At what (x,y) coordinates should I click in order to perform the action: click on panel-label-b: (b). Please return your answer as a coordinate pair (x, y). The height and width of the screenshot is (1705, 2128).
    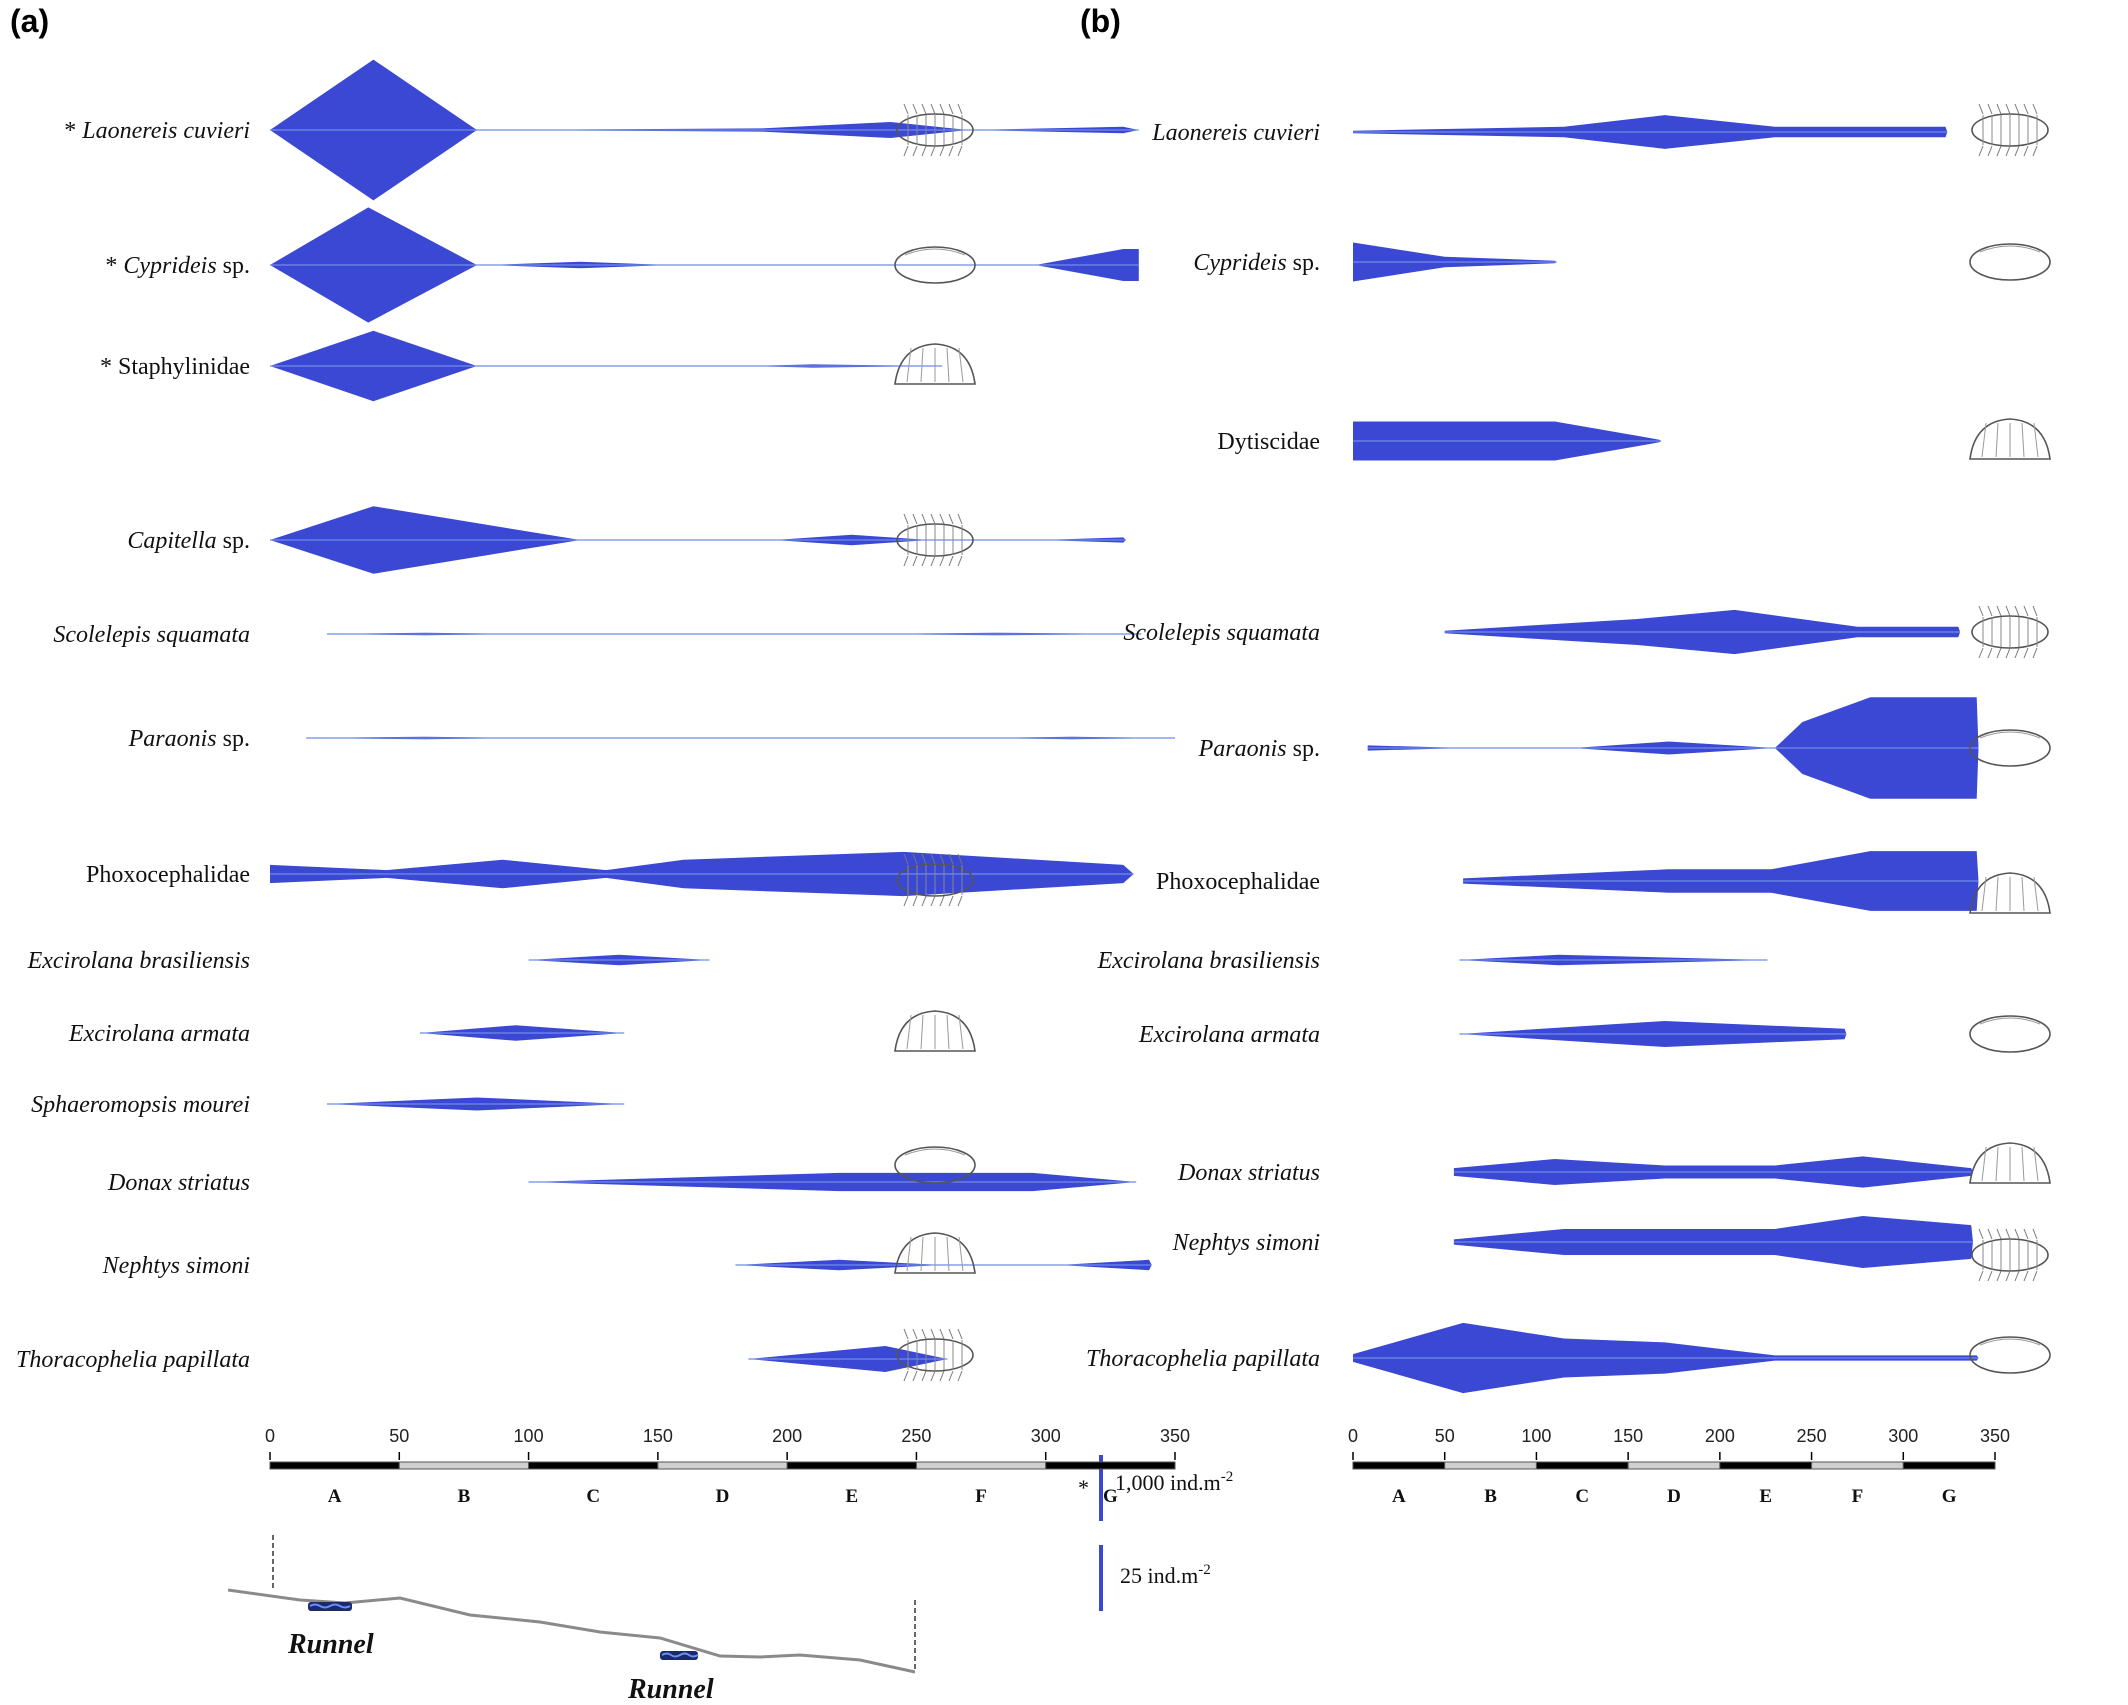
    Looking at the image, I should click on (1100, 21).